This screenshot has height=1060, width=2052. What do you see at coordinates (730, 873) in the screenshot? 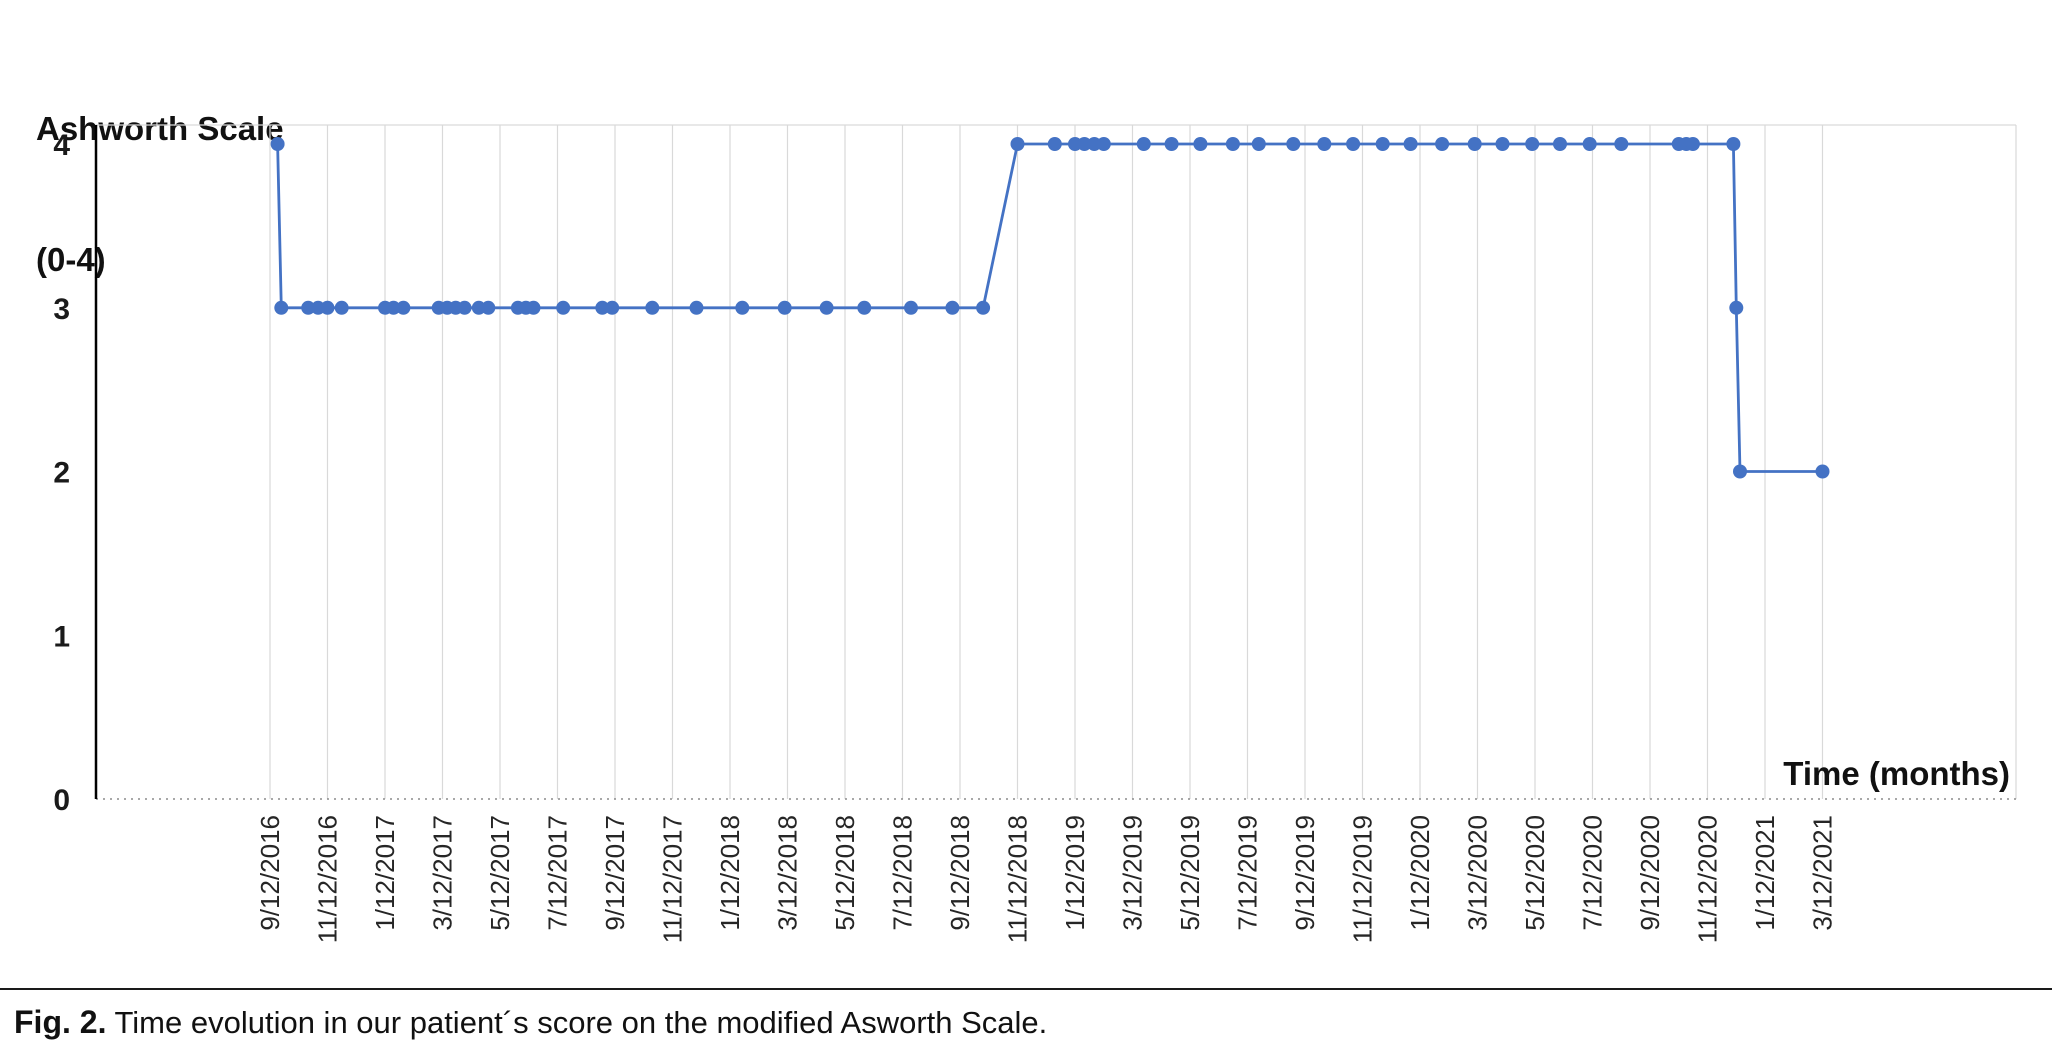
I see `x-tick-label: 1/12/2018` at bounding box center [730, 873].